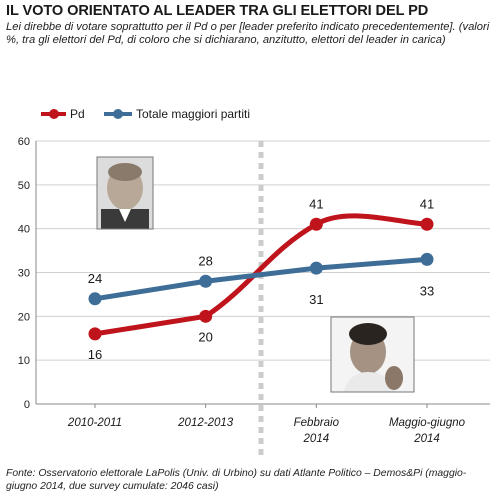  I want to click on data-label-pd: 20, so click(205, 336).